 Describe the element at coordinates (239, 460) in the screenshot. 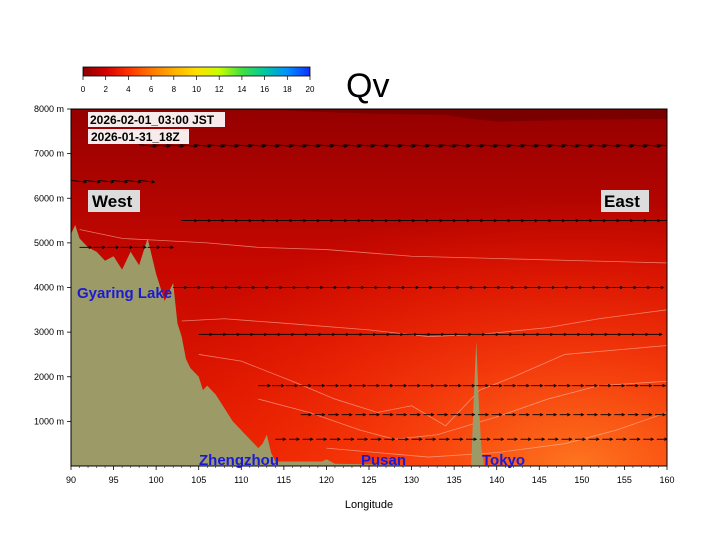

I see `place-label-zhengzhou: Zhengzhou` at that location.